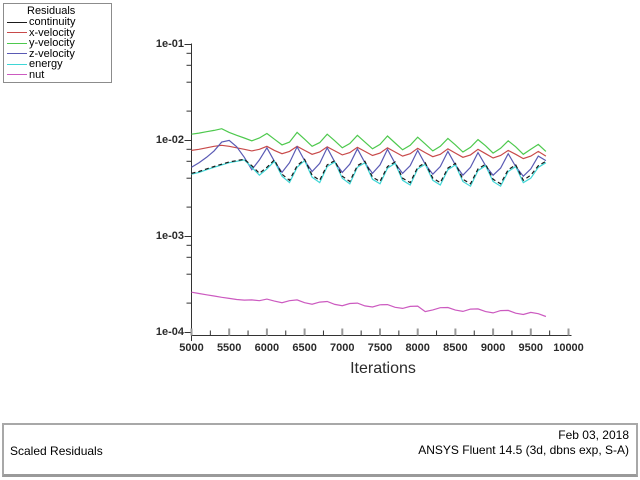 The image size is (640, 480). What do you see at coordinates (169, 236) in the screenshot?
I see `y-tick-label: 1e-03` at bounding box center [169, 236].